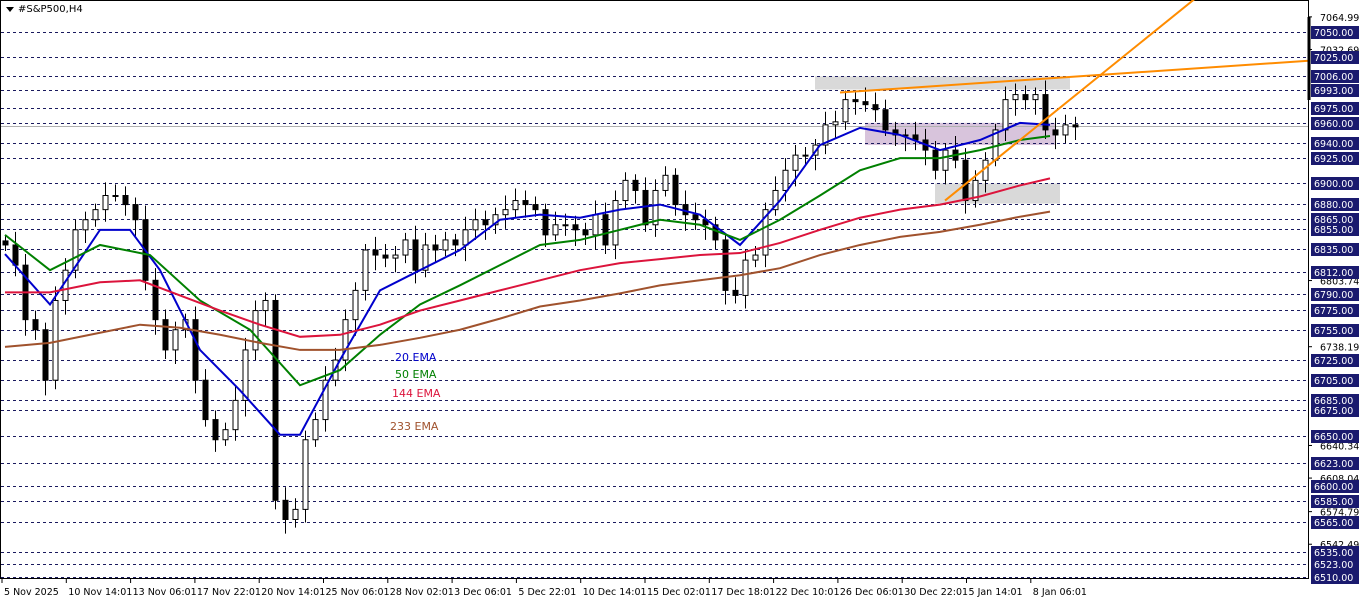 This screenshot has height=603, width=1362. I want to click on level-price-label: 7050.00, so click(1335, 32).